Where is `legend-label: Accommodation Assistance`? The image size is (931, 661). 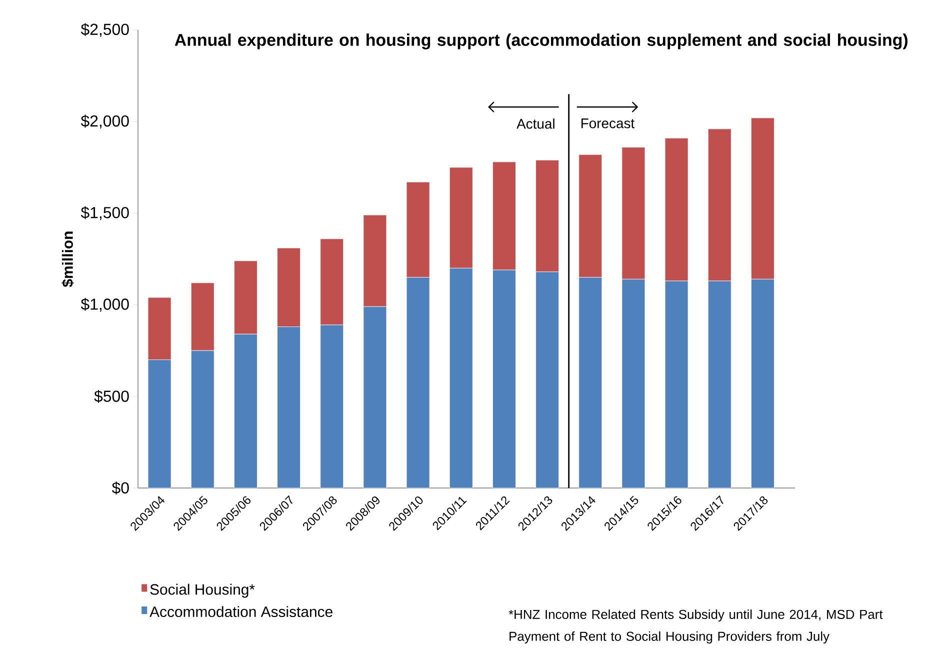 legend-label: Accommodation Assistance is located at coordinates (241, 612).